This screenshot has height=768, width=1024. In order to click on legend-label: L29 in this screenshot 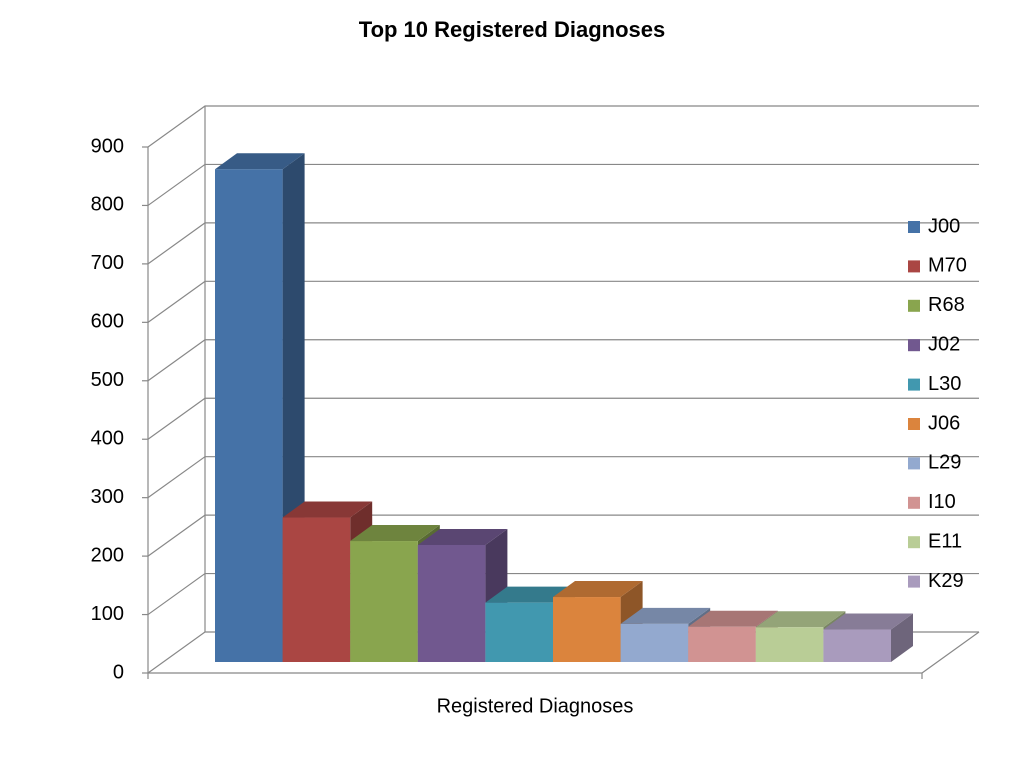, I will do `click(944, 463)`.